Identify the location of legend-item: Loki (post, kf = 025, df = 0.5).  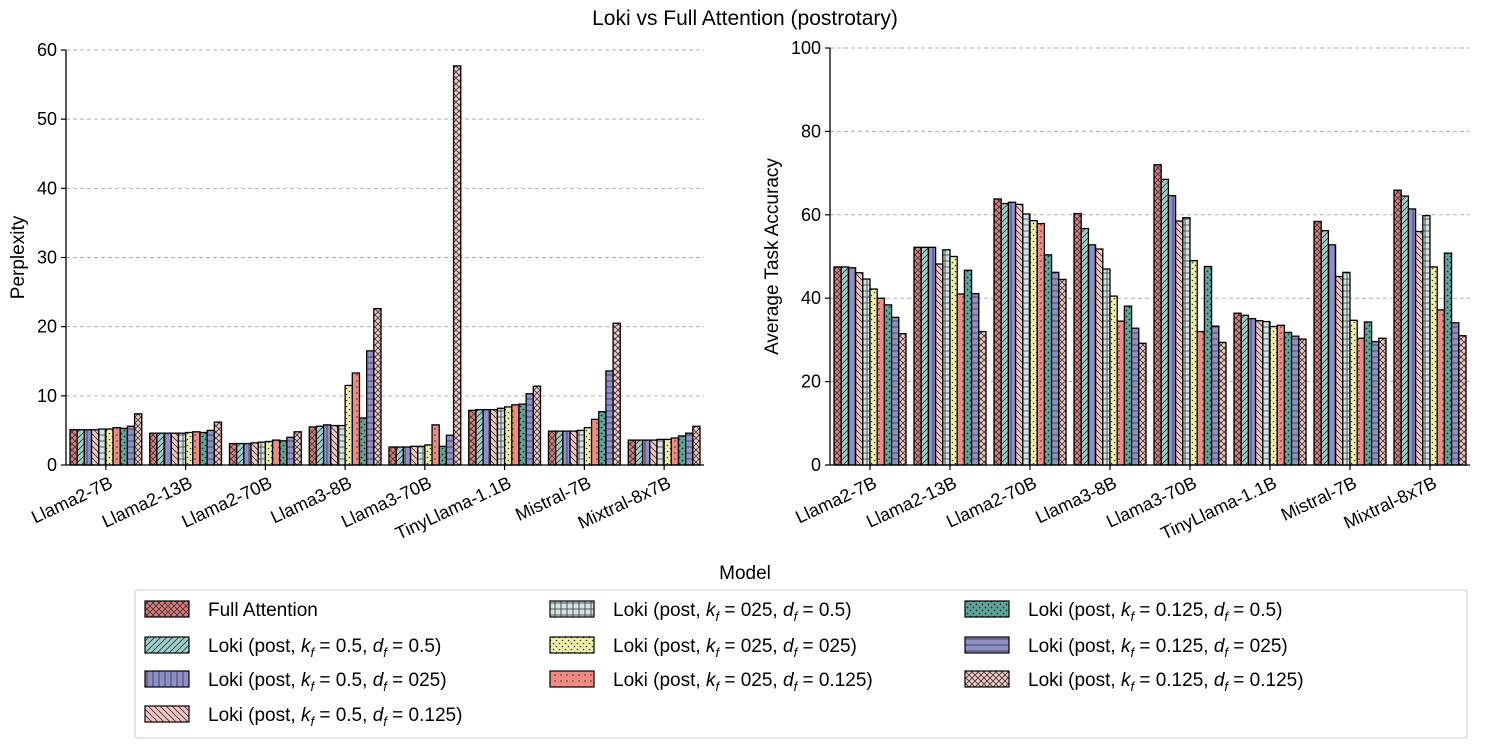
(700, 612).